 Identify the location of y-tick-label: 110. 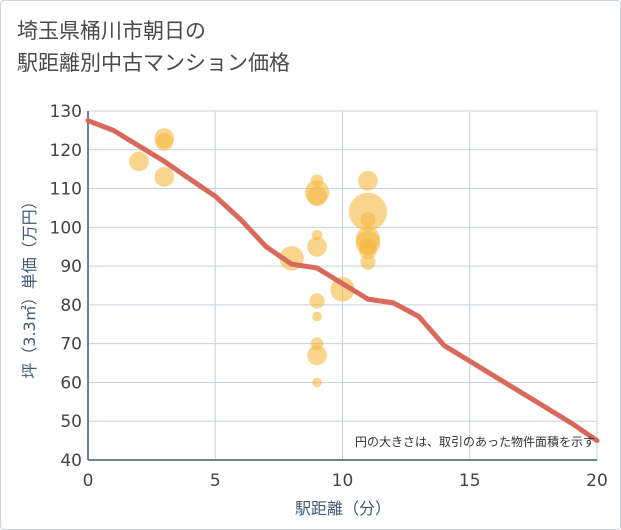
(66, 190).